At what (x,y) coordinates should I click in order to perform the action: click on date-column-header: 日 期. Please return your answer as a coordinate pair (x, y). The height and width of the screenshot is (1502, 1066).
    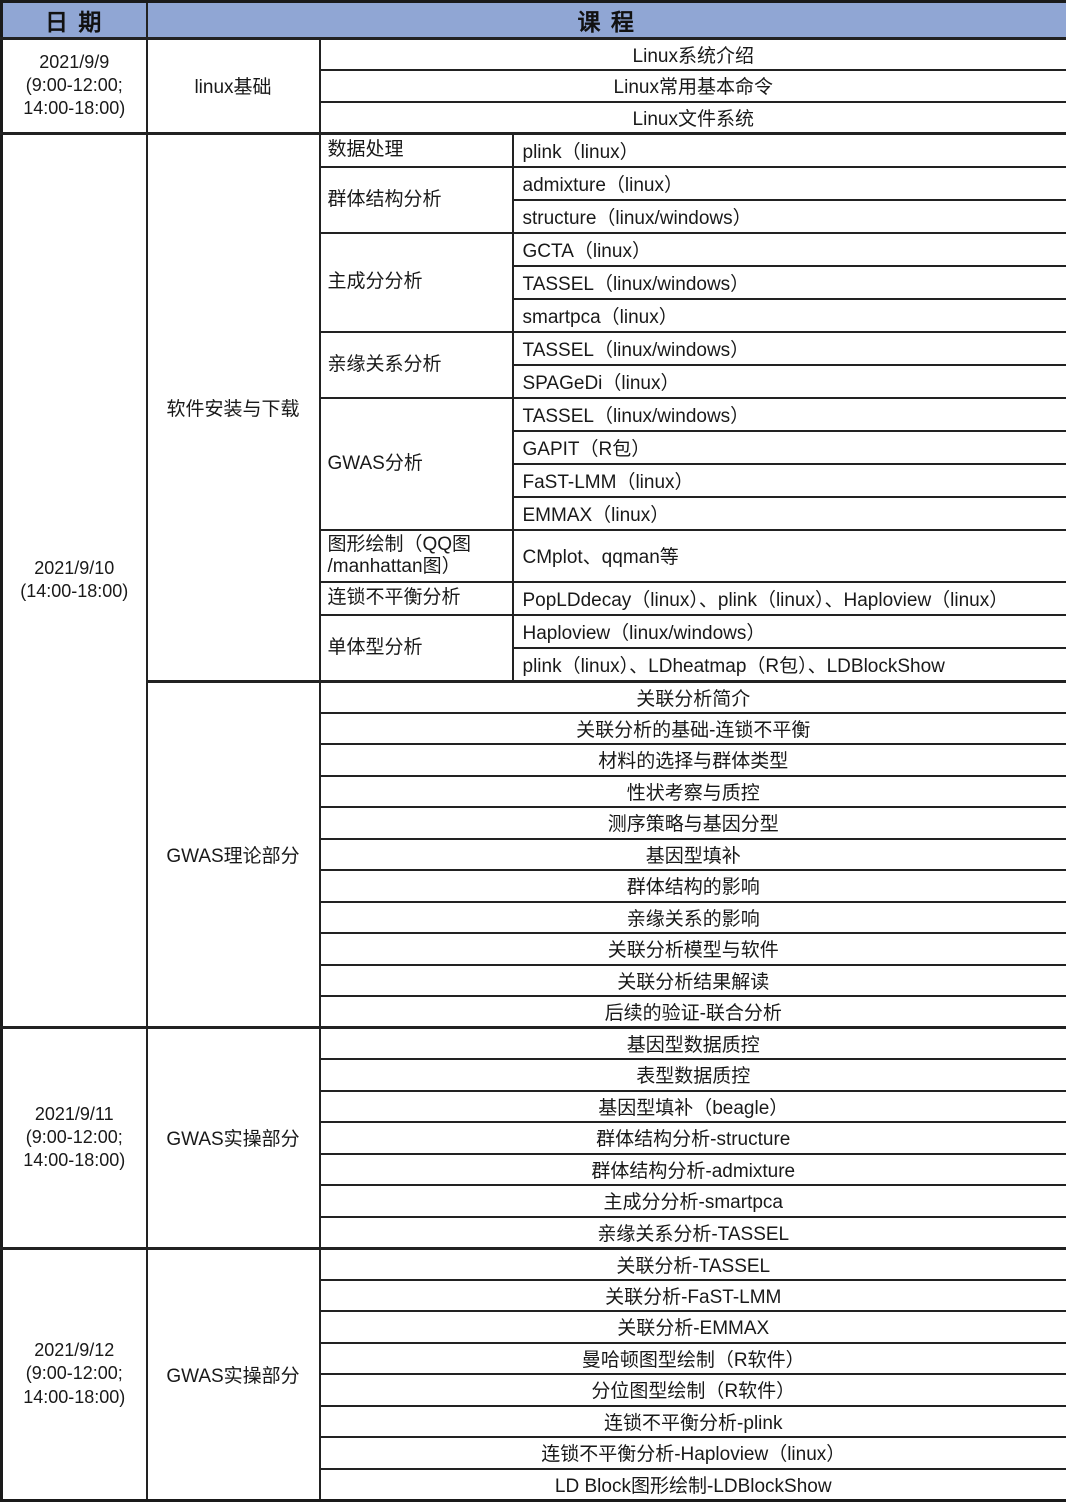
    Looking at the image, I should click on (74, 20).